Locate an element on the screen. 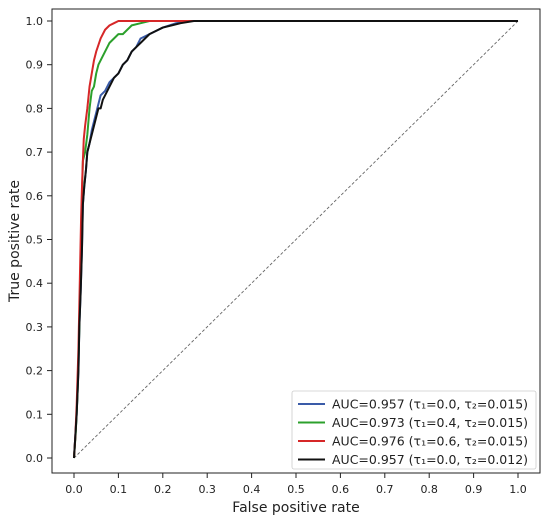  y-tick-label: 0.3 is located at coordinates (35, 327).